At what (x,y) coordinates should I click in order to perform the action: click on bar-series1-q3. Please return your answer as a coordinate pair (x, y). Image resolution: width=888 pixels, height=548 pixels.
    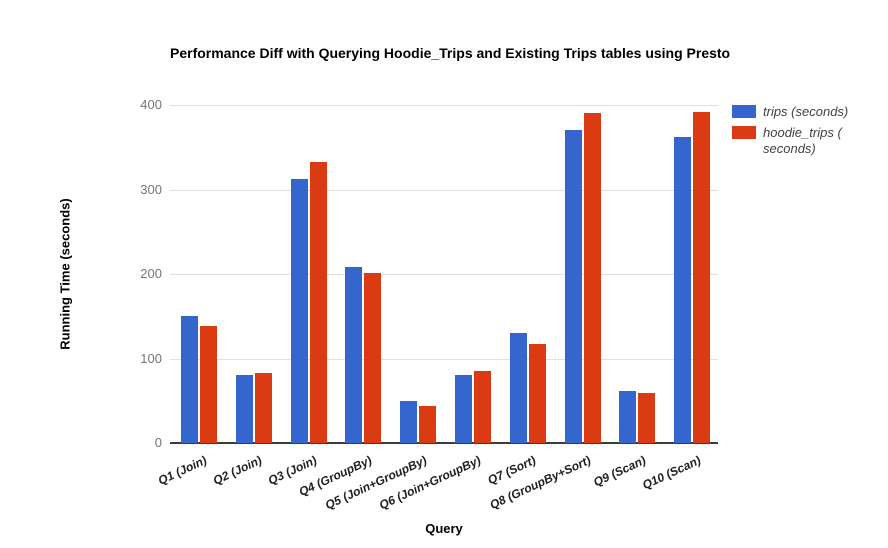
    Looking at the image, I should click on (299, 310).